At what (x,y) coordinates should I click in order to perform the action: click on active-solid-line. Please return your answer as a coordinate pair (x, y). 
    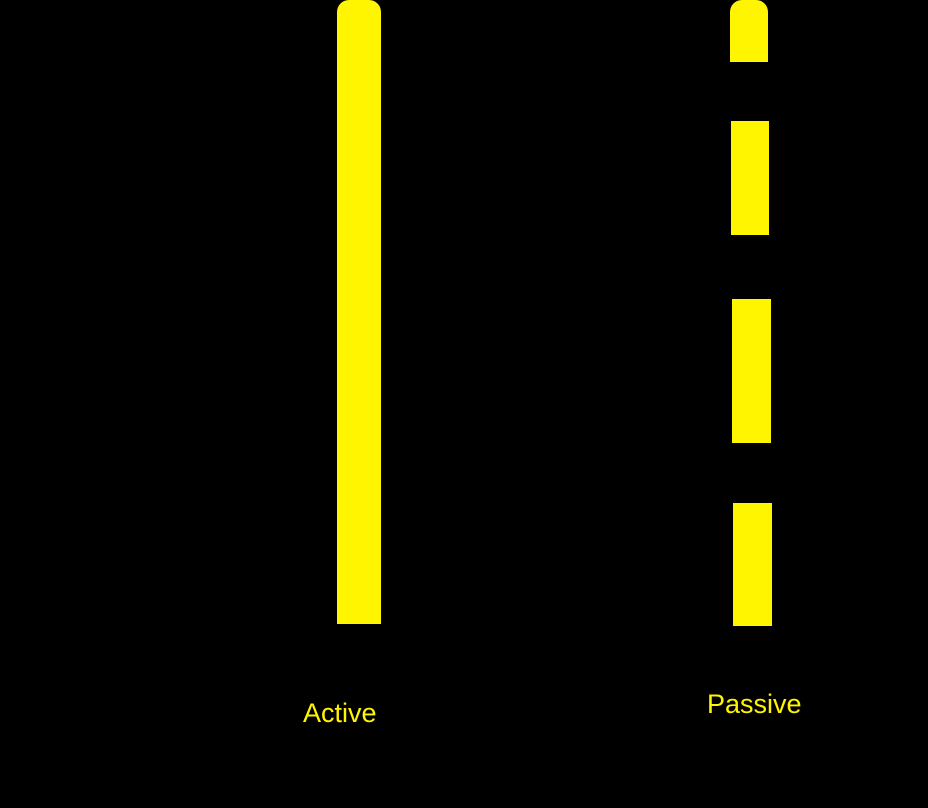
    Looking at the image, I should click on (359, 312).